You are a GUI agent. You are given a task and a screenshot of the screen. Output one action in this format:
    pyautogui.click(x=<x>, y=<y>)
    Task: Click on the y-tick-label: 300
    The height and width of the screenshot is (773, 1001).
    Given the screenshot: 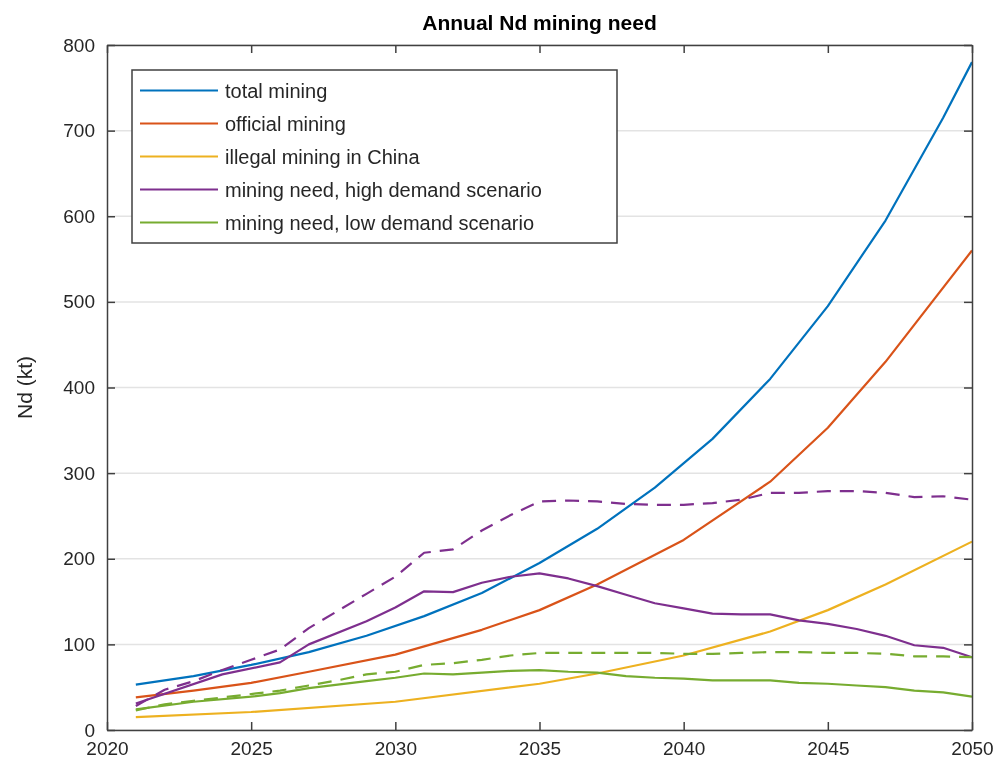 What is the action you would take?
    pyautogui.click(x=79, y=473)
    